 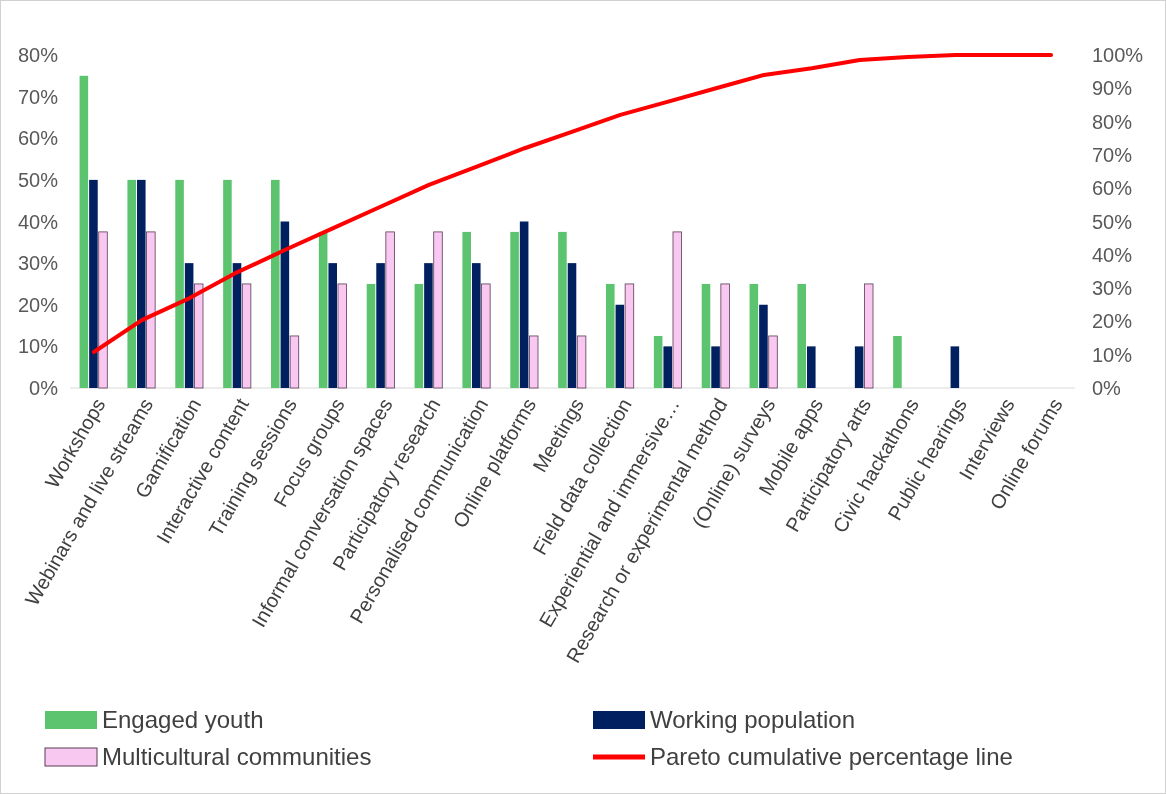 I want to click on y-tick-label: 10%, so click(x=38, y=346).